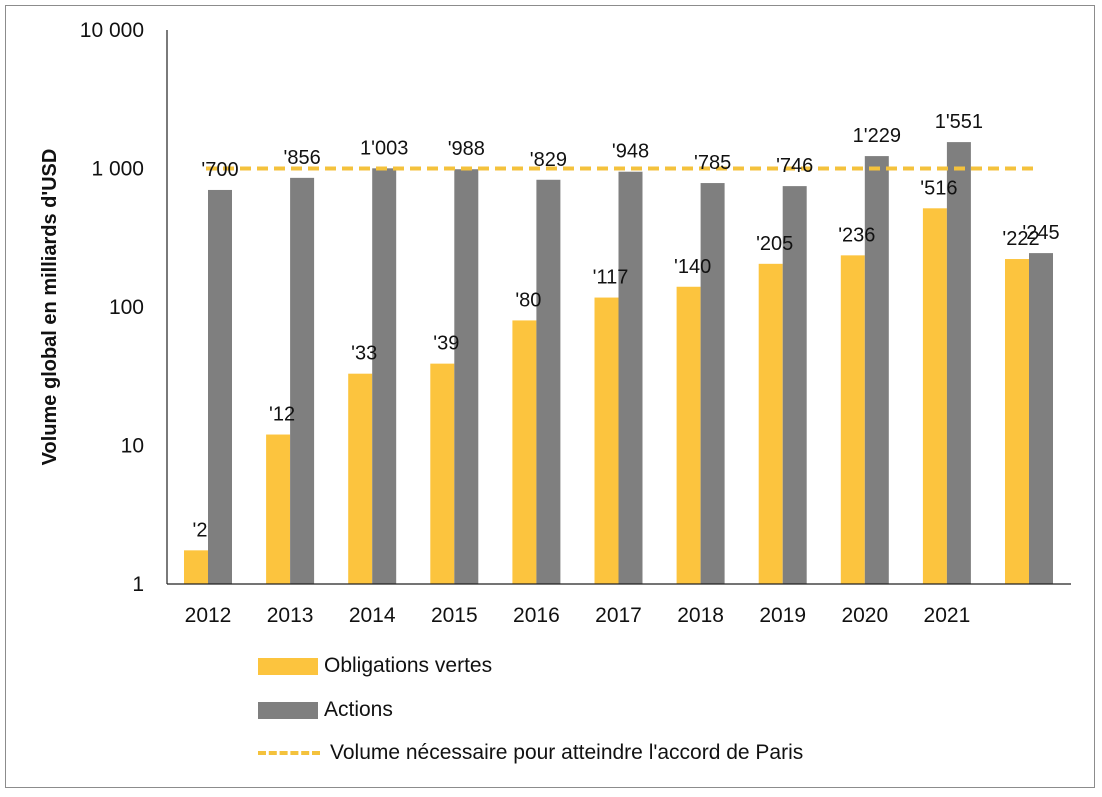 The width and height of the screenshot is (1102, 797). I want to click on x-tick-label-2016: 2016, so click(536, 615).